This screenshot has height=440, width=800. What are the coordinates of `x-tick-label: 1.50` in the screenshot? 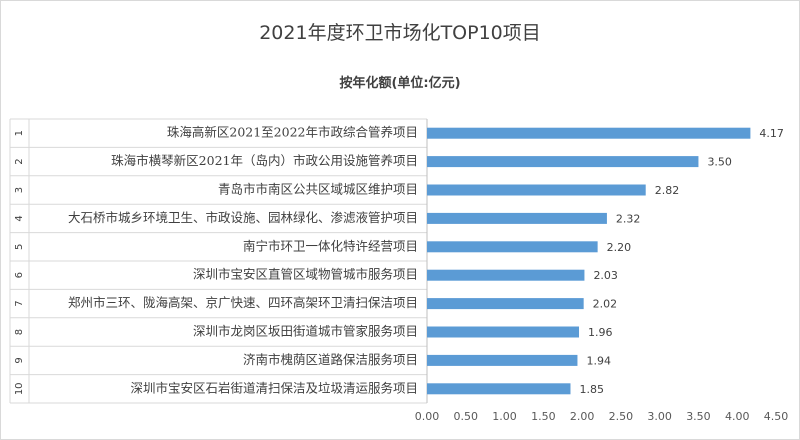 It's located at (543, 416).